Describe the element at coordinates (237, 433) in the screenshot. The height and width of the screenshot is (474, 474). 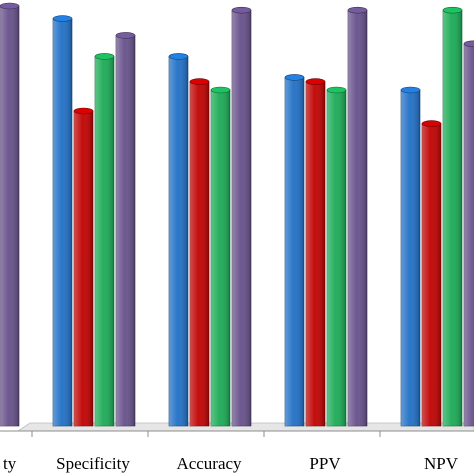
I see `x-axis` at that location.